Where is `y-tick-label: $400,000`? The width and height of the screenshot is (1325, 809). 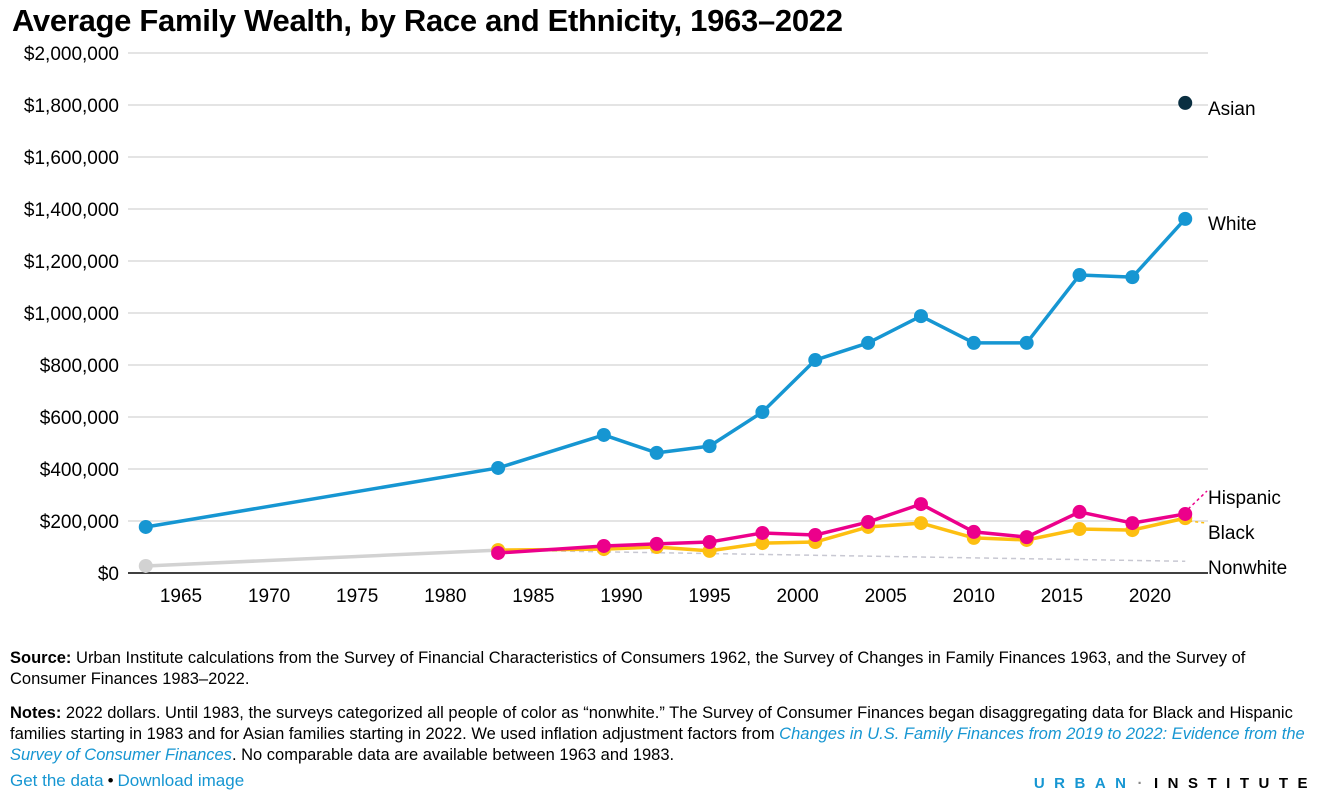 y-tick-label: $400,000 is located at coordinates (79, 470).